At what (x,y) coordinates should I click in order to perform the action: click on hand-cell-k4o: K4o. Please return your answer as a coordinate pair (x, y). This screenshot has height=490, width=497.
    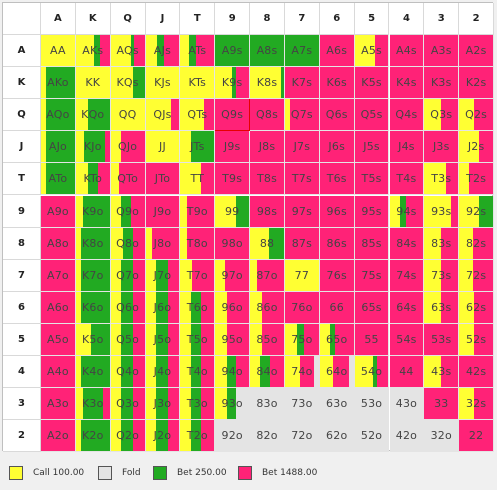
    Looking at the image, I should click on (93, 372).